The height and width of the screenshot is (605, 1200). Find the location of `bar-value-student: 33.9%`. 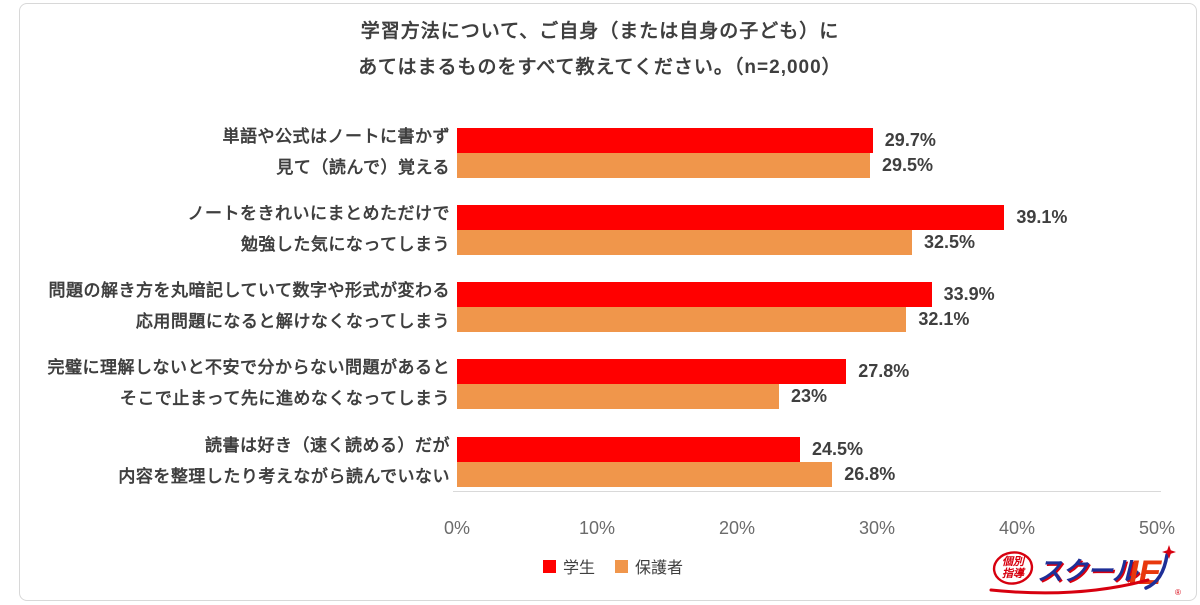

bar-value-student: 33.9% is located at coordinates (969, 294).